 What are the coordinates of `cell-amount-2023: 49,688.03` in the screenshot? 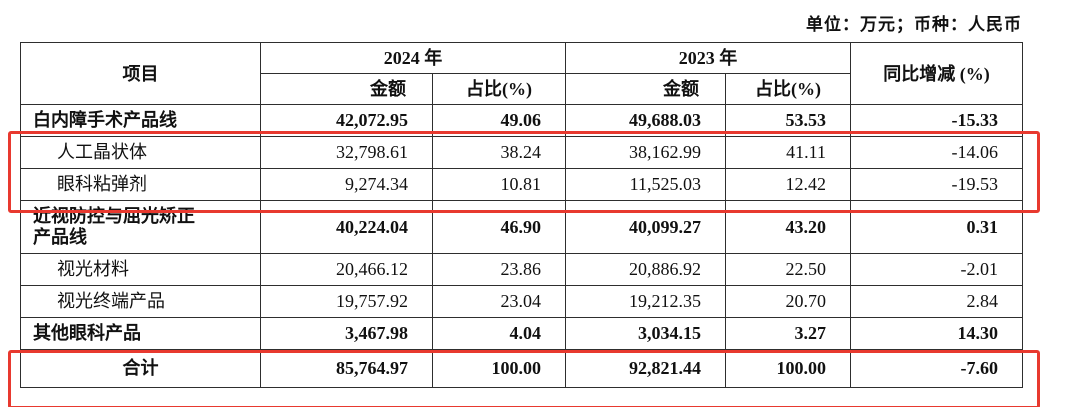 It's located at (645, 120).